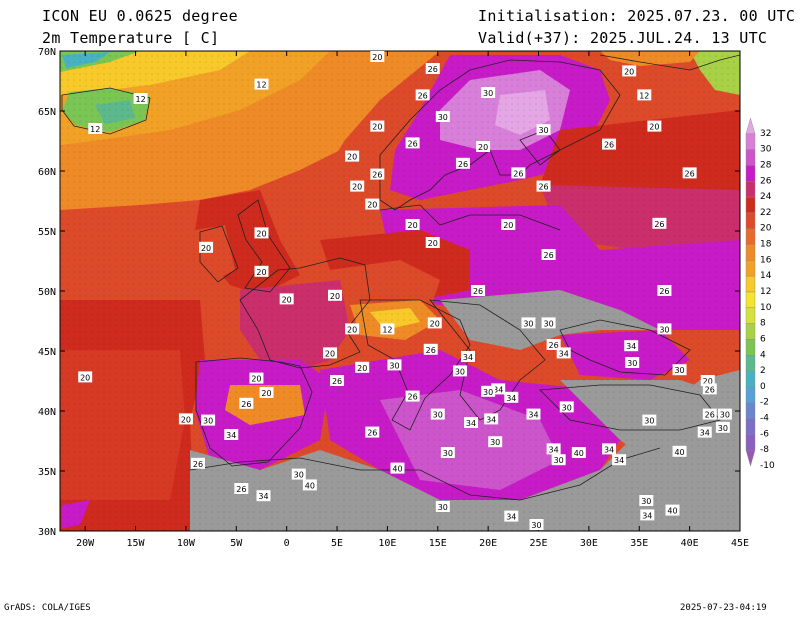  What do you see at coordinates (765, 134) in the screenshot?
I see `colorbar-label: 32` at bounding box center [765, 134].